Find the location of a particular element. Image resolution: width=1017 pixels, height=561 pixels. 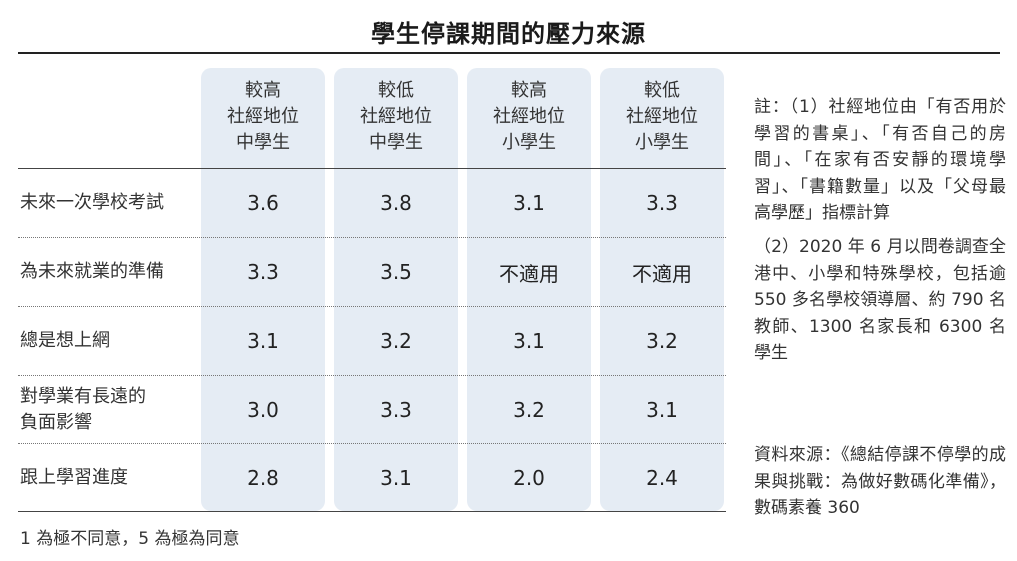

column-header: 較高 社經地位 中學生 is located at coordinates (263, 117).